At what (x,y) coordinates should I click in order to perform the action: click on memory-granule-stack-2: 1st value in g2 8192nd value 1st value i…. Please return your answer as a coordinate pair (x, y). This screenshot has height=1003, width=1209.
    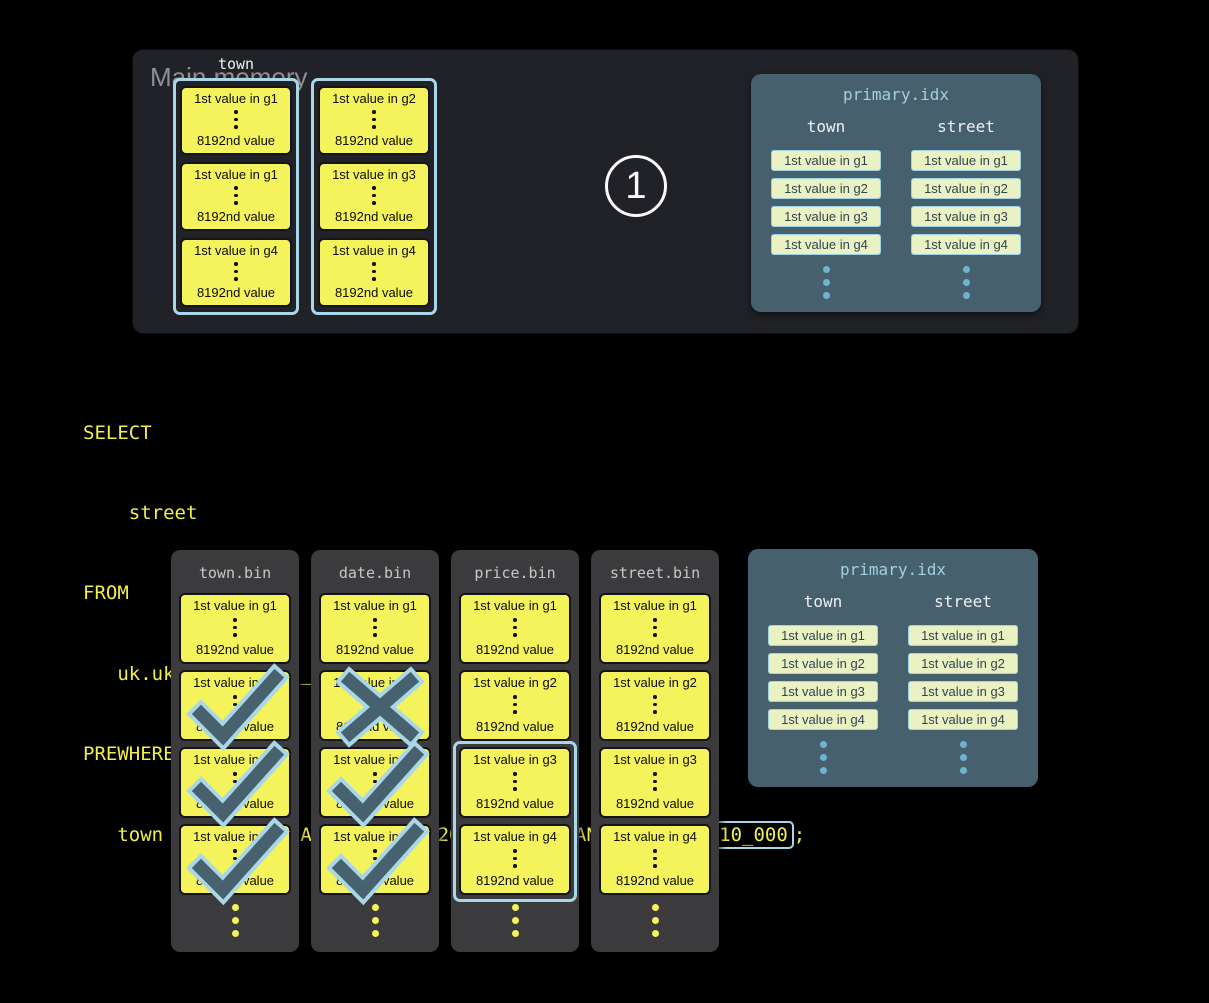
    Looking at the image, I should click on (374, 196).